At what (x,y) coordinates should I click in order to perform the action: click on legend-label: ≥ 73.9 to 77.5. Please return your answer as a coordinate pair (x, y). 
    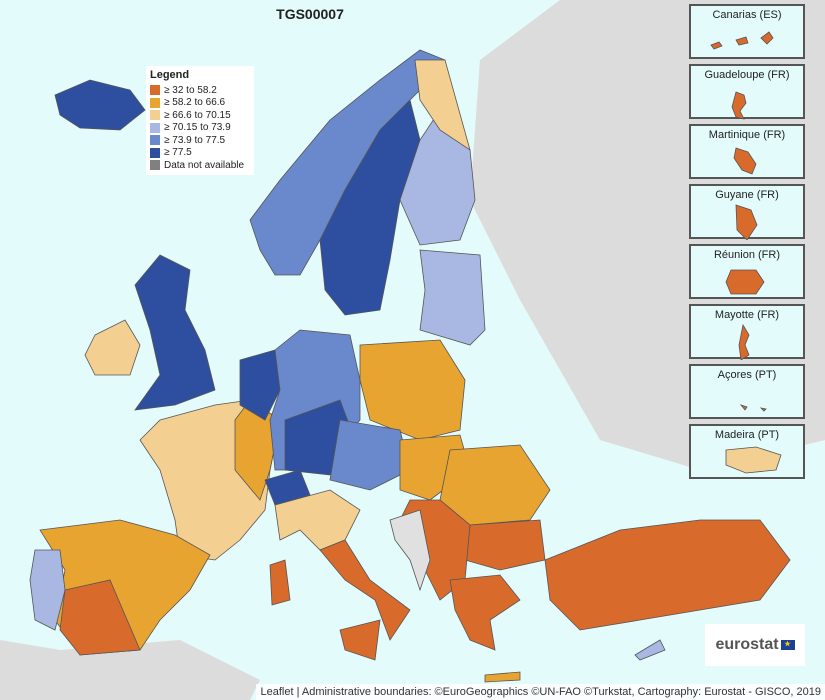
    Looking at the image, I should click on (195, 140).